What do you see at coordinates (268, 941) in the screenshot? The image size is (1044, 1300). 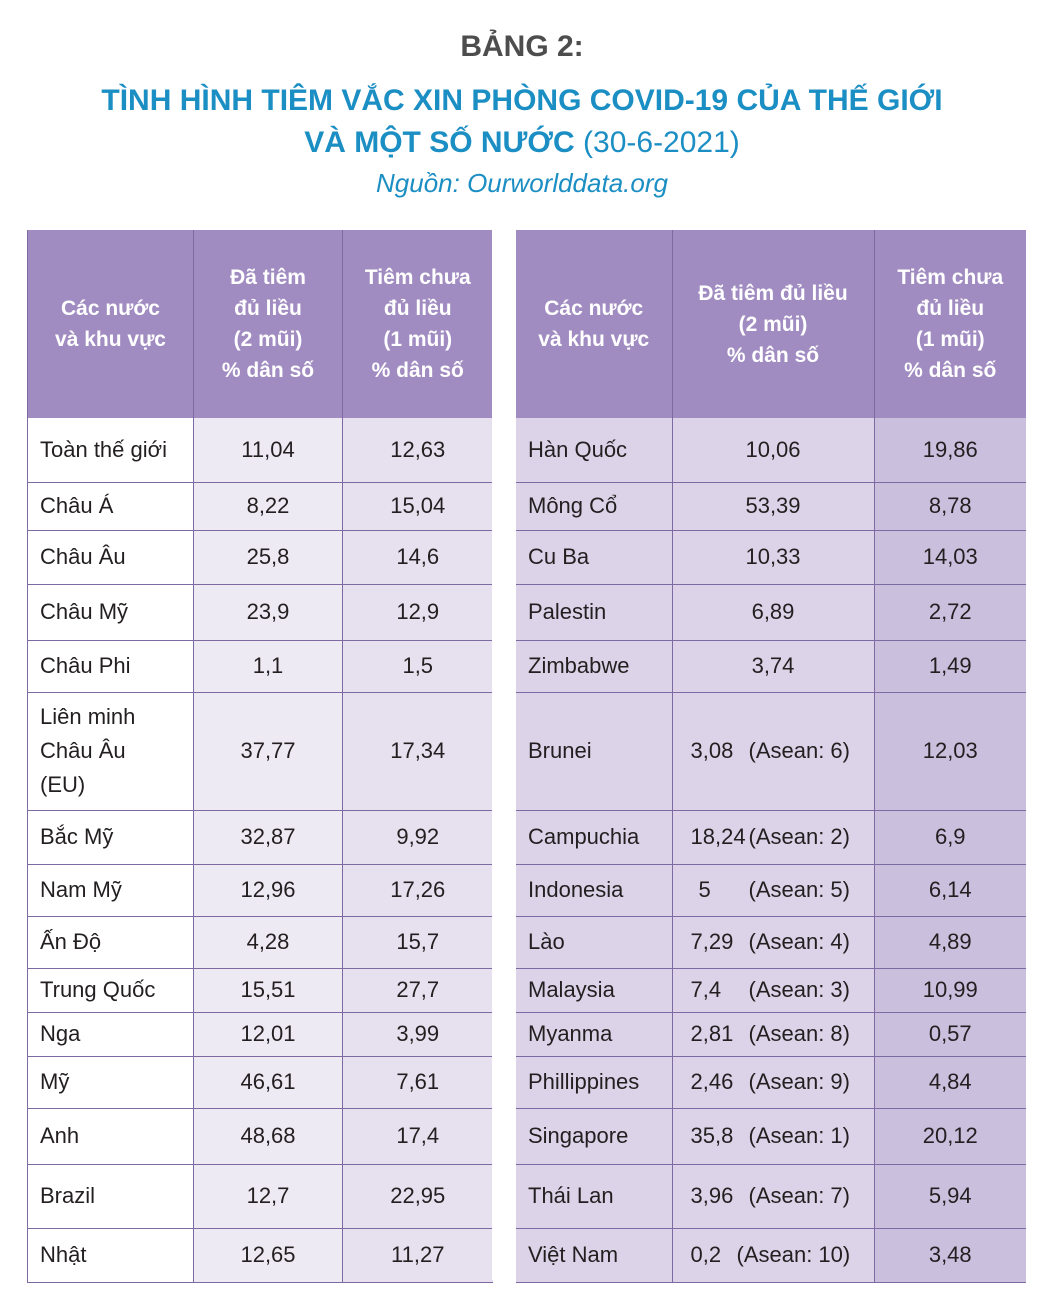 I see `full-dose-value: 4,28` at bounding box center [268, 941].